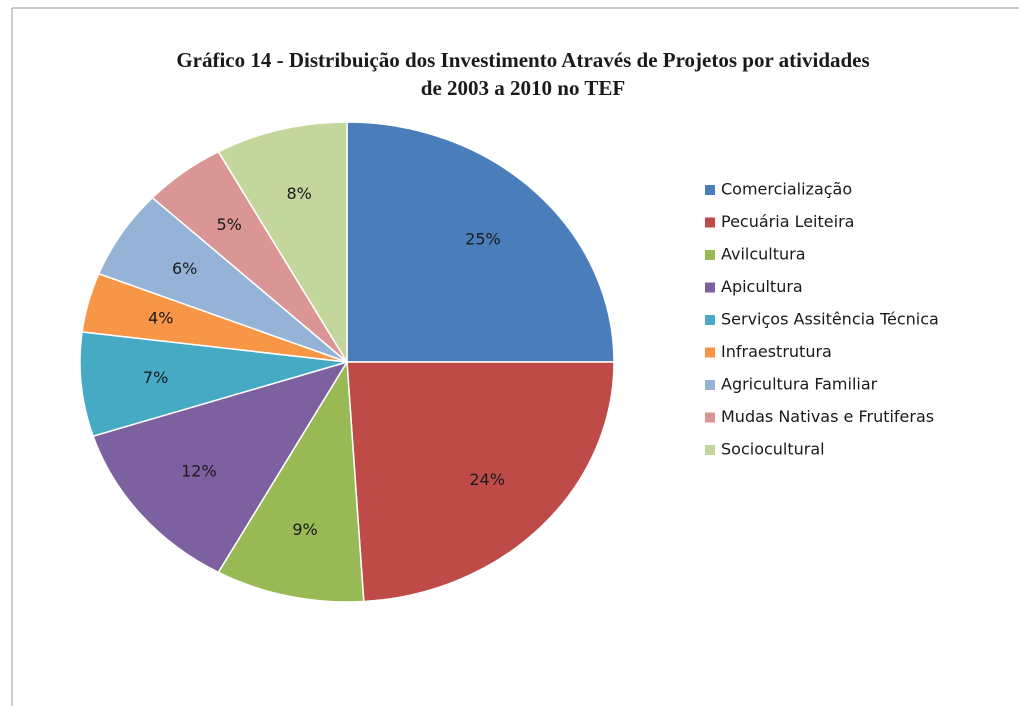 The width and height of the screenshot is (1019, 706). What do you see at coordinates (830, 319) in the screenshot?
I see `legend-label: Serviços Assitência Técnica` at bounding box center [830, 319].